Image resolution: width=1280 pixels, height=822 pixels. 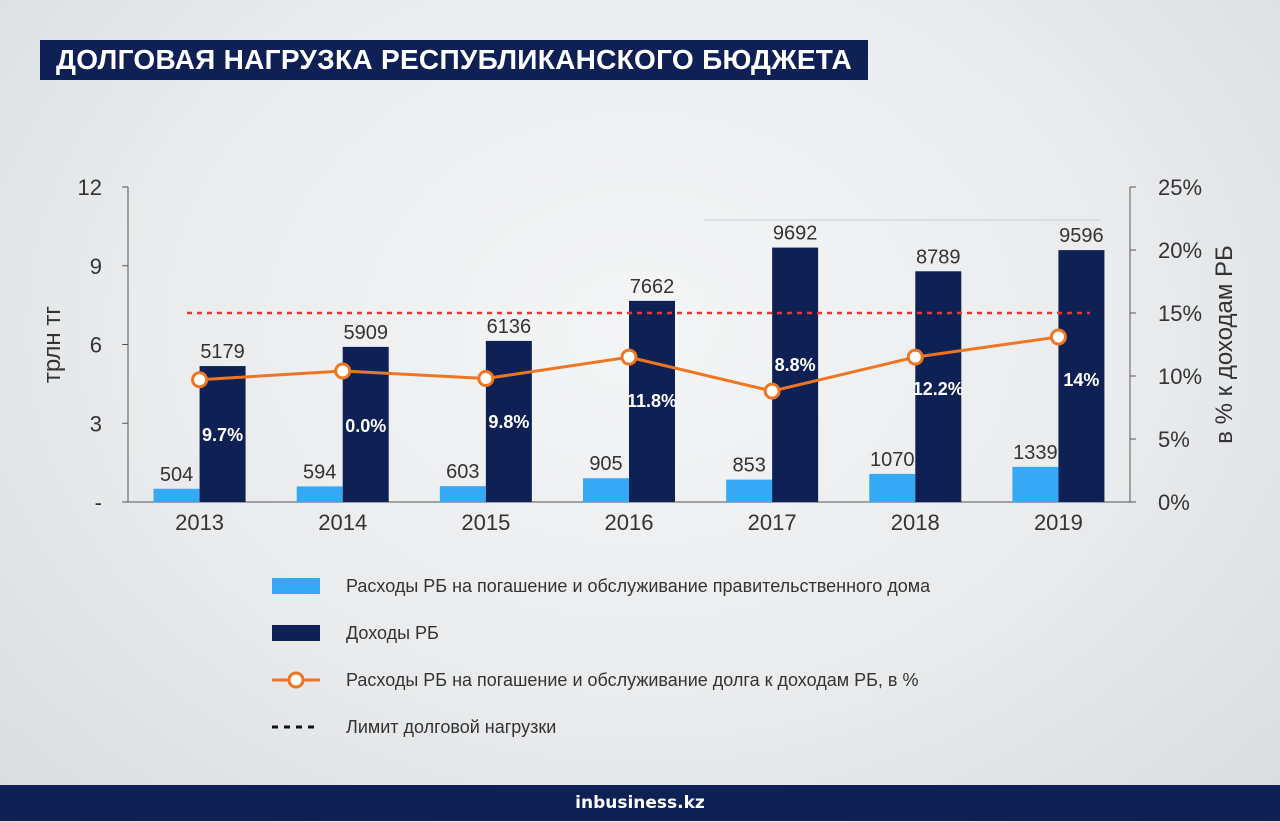 What do you see at coordinates (1180, 187) in the screenshot?
I see `y2-tick-label: 25%` at bounding box center [1180, 187].